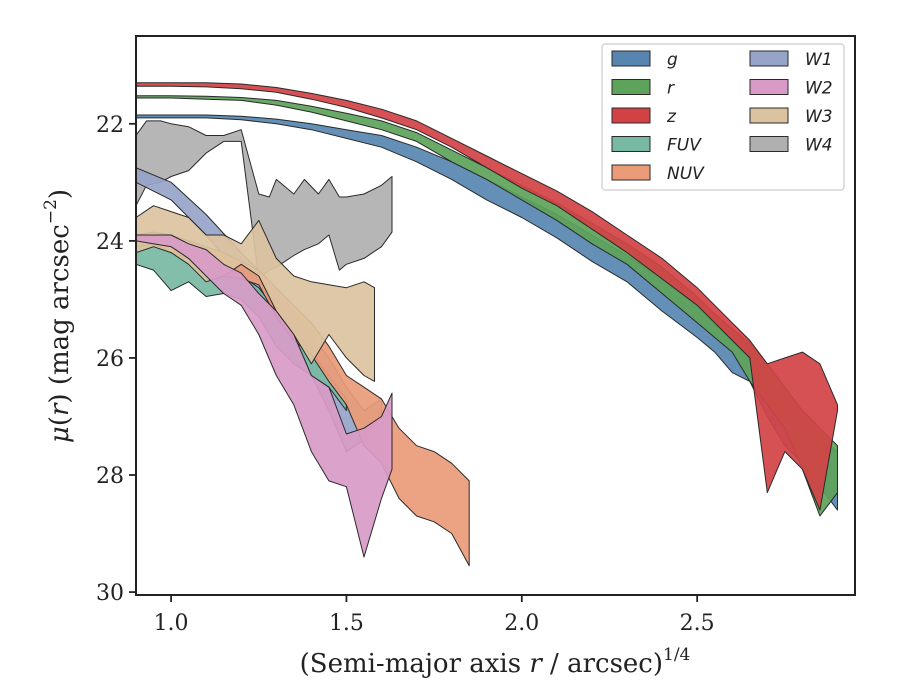  Describe the element at coordinates (631, 144) in the screenshot. I see `legend-swatch-fuv` at that location.